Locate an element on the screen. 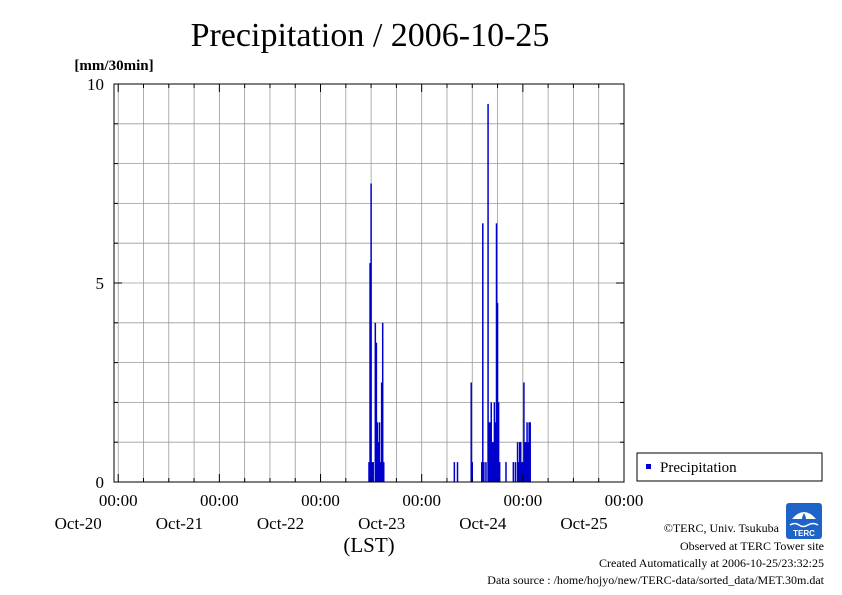  x-tick-date-label: Oct-23 is located at coordinates (381, 523).